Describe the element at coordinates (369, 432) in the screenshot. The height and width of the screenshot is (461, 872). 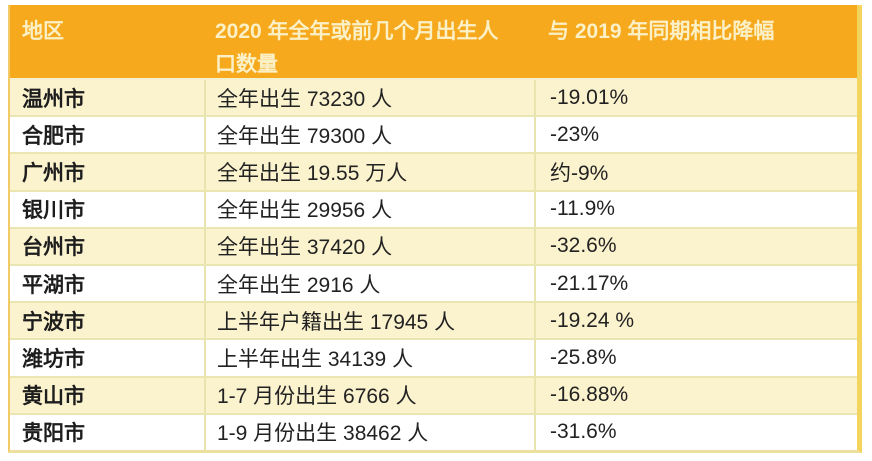
I see `births-cell: 1-9 月份出生 38462 人` at that location.